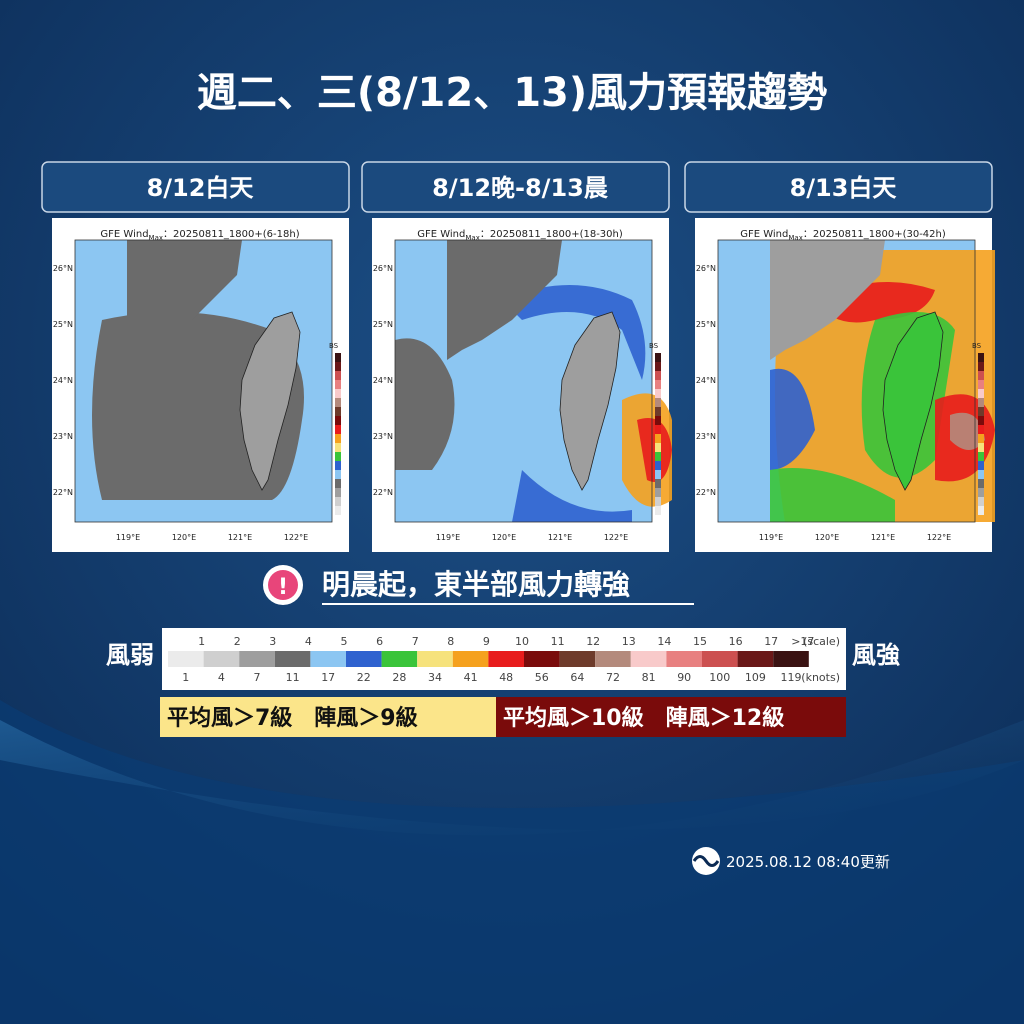 The width and height of the screenshot is (1024, 1024). What do you see at coordinates (506, 677) in the screenshot?
I see `legend-knots: 48` at bounding box center [506, 677].